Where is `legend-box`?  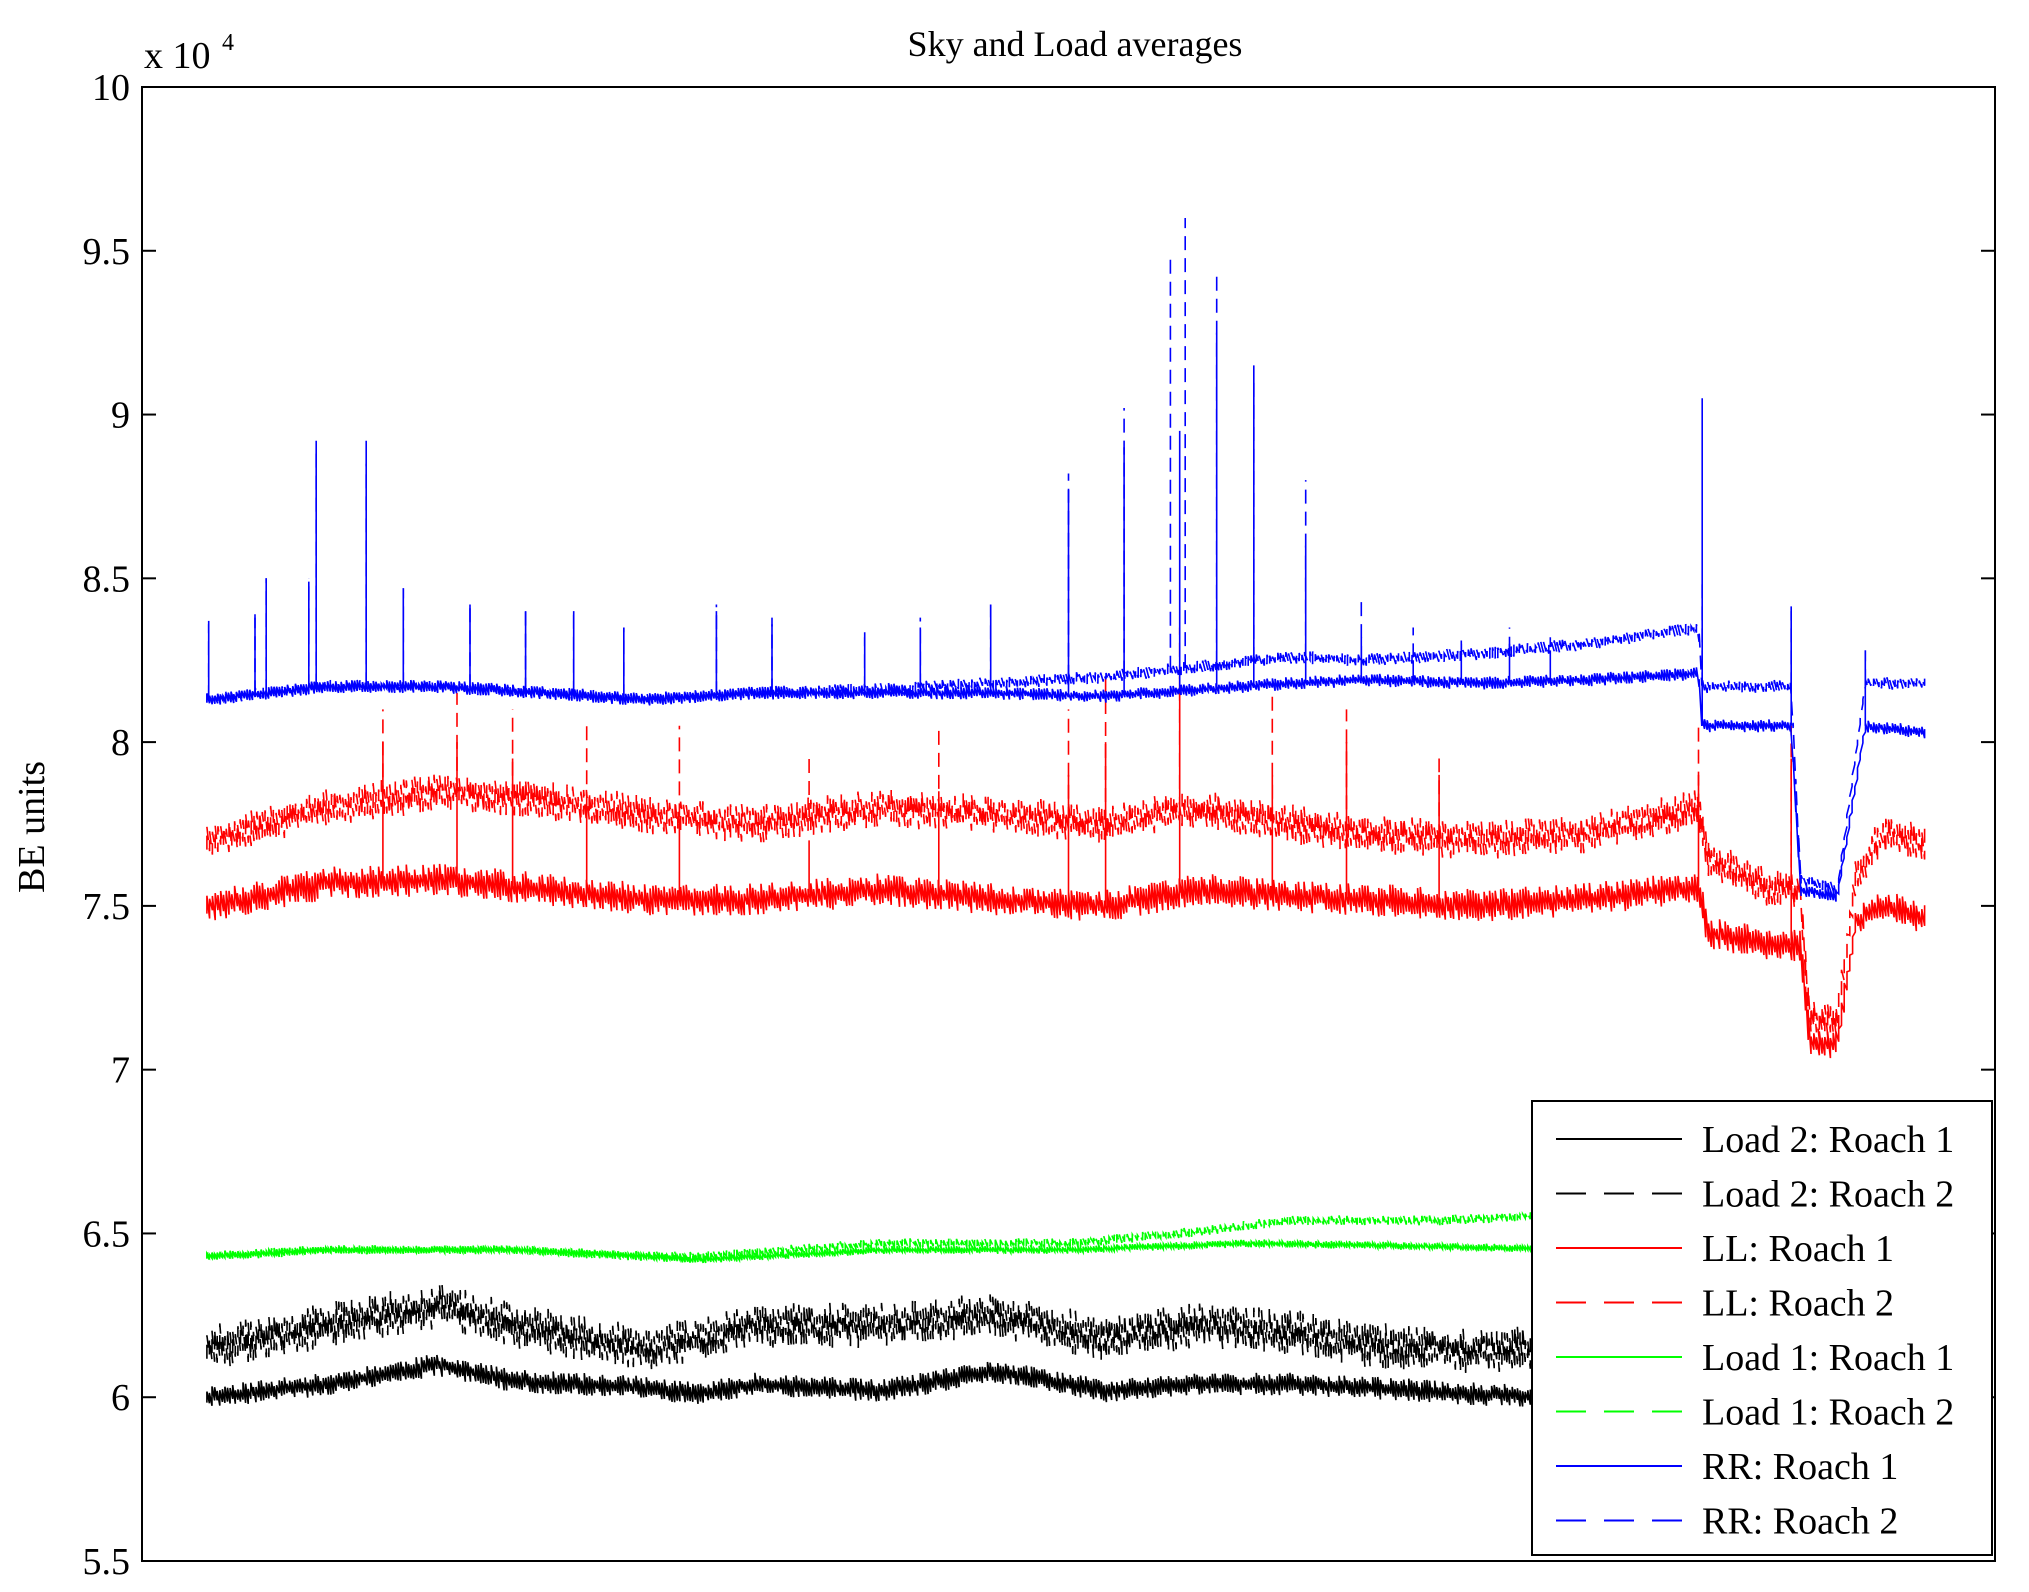 legend-box is located at coordinates (1762, 1328).